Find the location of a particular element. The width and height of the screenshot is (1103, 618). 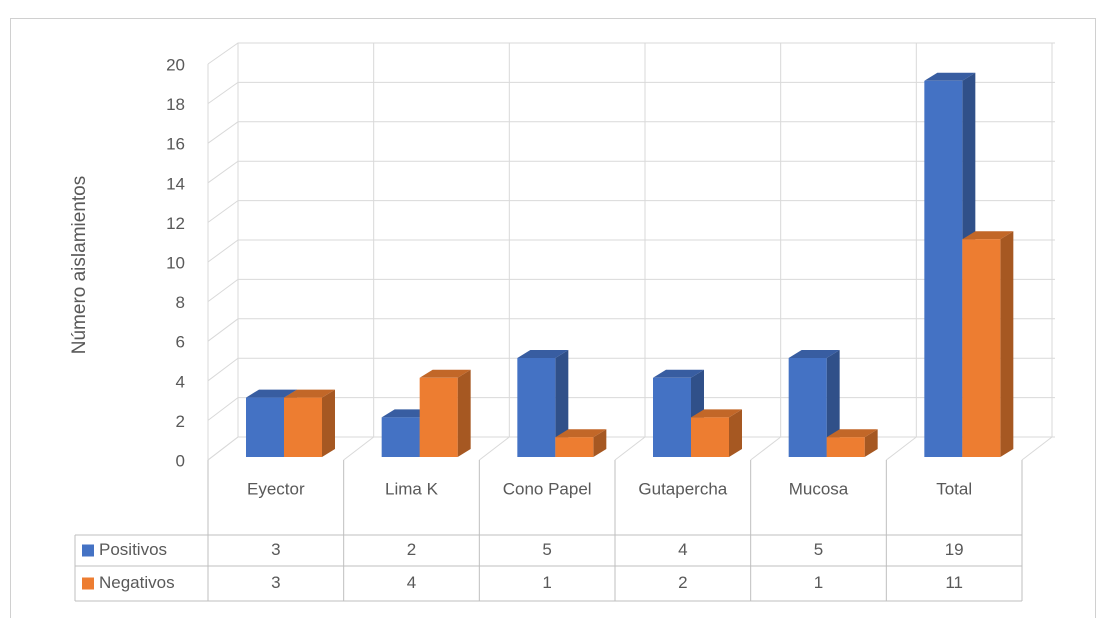

y-tick-label: 4 is located at coordinates (180, 381).